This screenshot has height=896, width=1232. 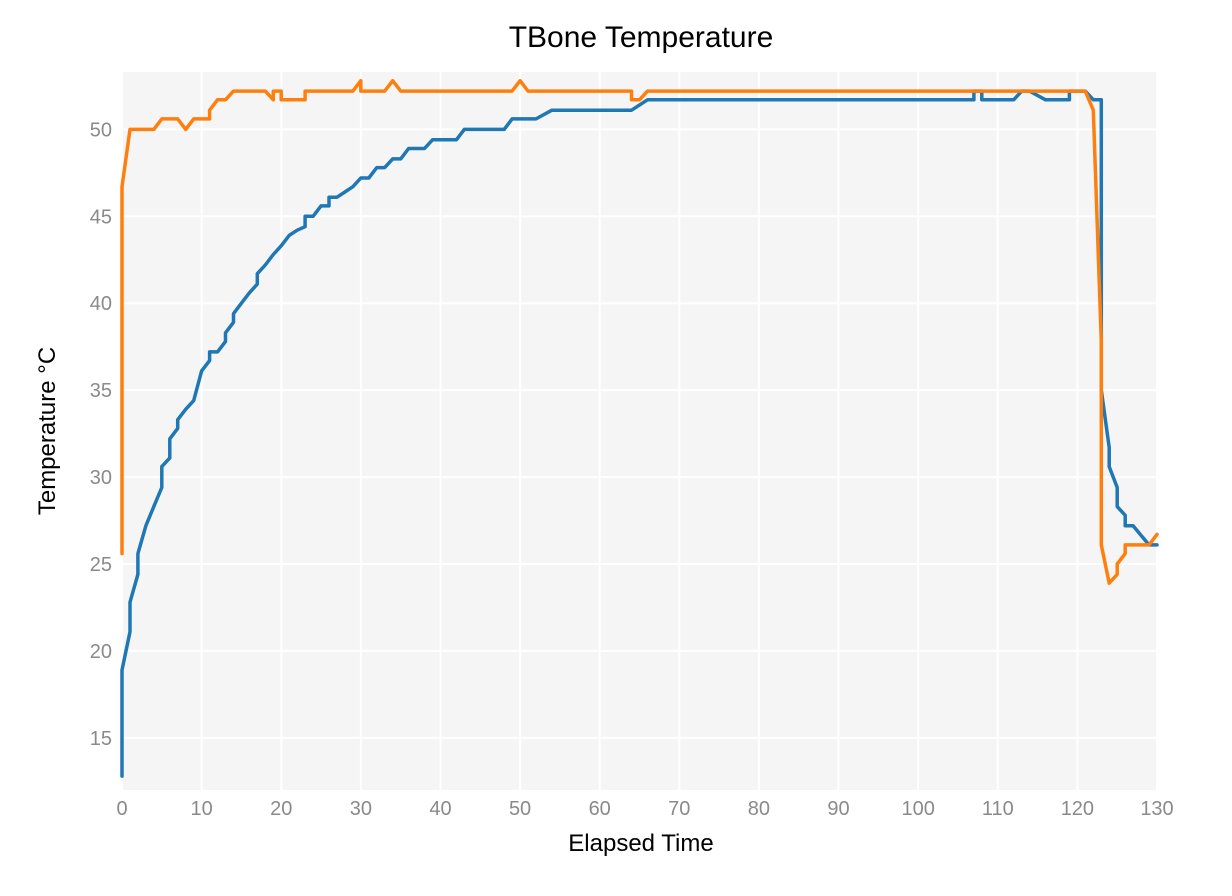 What do you see at coordinates (998, 809) in the screenshot?
I see `x-tick-label: 110` at bounding box center [998, 809].